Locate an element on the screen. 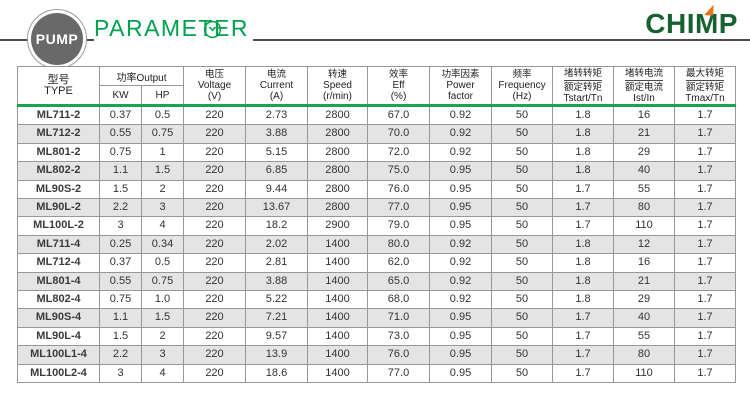  table-cell: 62.0 is located at coordinates (398, 263).